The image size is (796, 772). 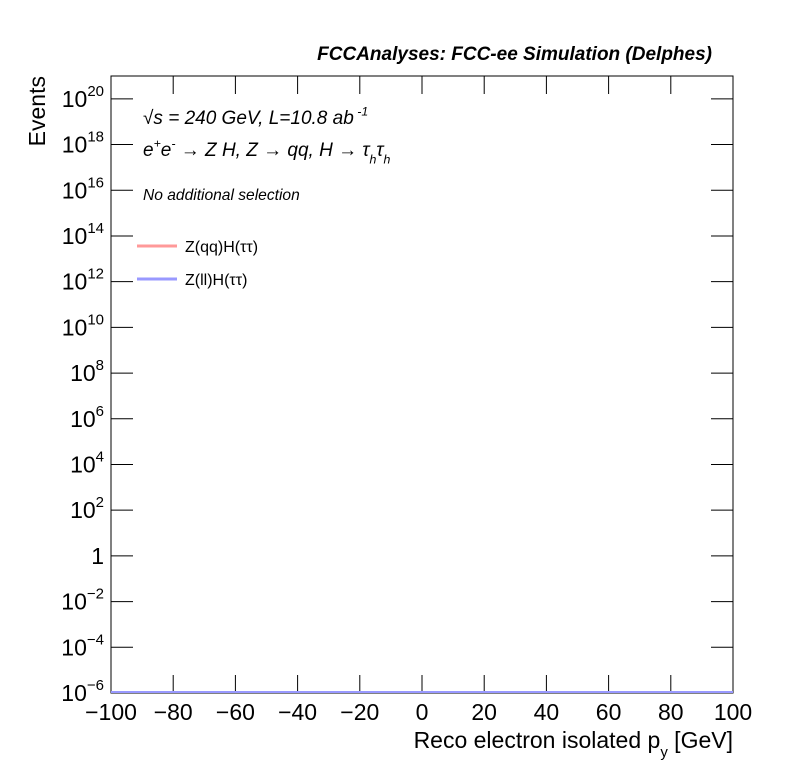 What do you see at coordinates (700, 740) in the screenshot?
I see `x-axis-label-part: [GeV]` at bounding box center [700, 740].